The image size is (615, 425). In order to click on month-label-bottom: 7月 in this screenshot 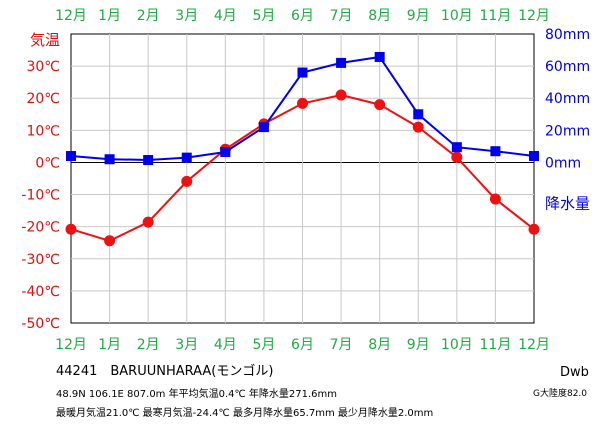, I will do `click(341, 345)`.